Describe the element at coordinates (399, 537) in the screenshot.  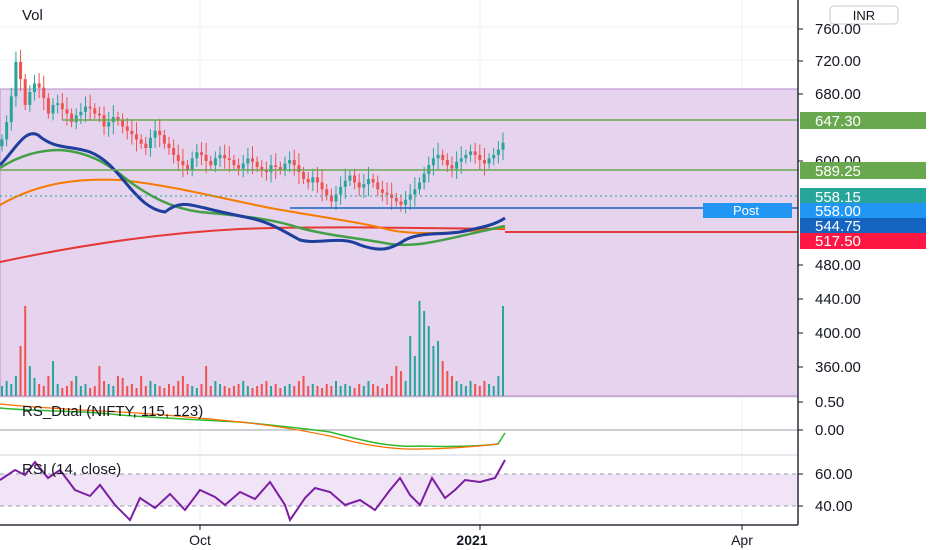
I see `time-axis` at that location.